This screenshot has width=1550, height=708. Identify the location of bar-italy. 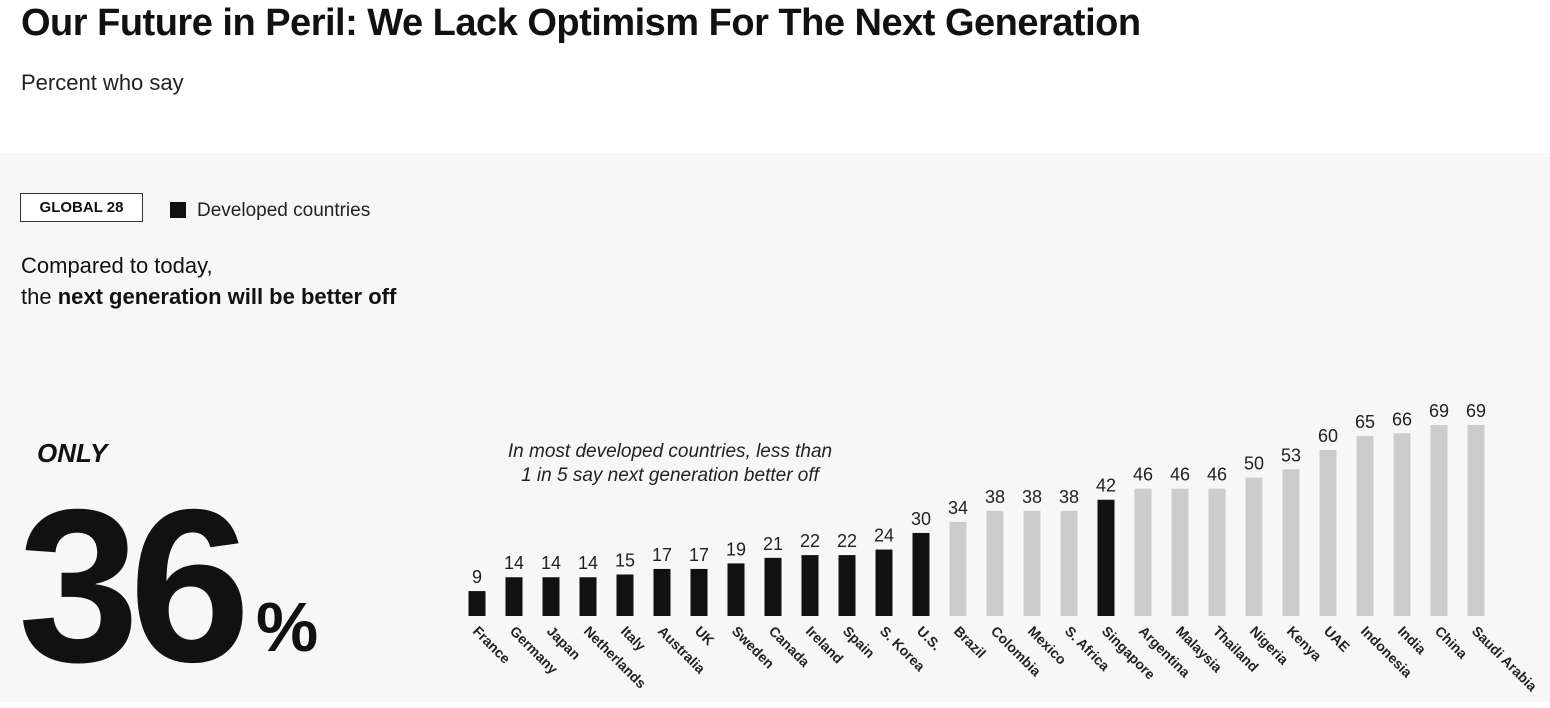
(625, 595).